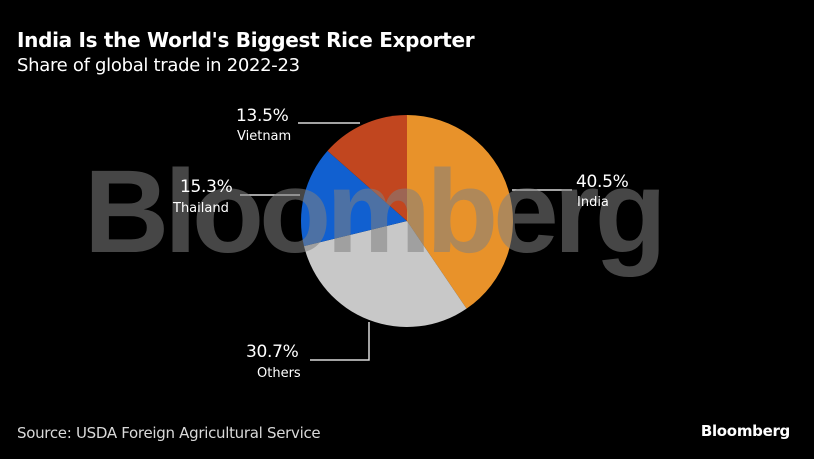 The width and height of the screenshot is (814, 459). Describe the element at coordinates (158, 65) in the screenshot. I see `chart-subtitle: Share of global trade in 2022-23` at that location.